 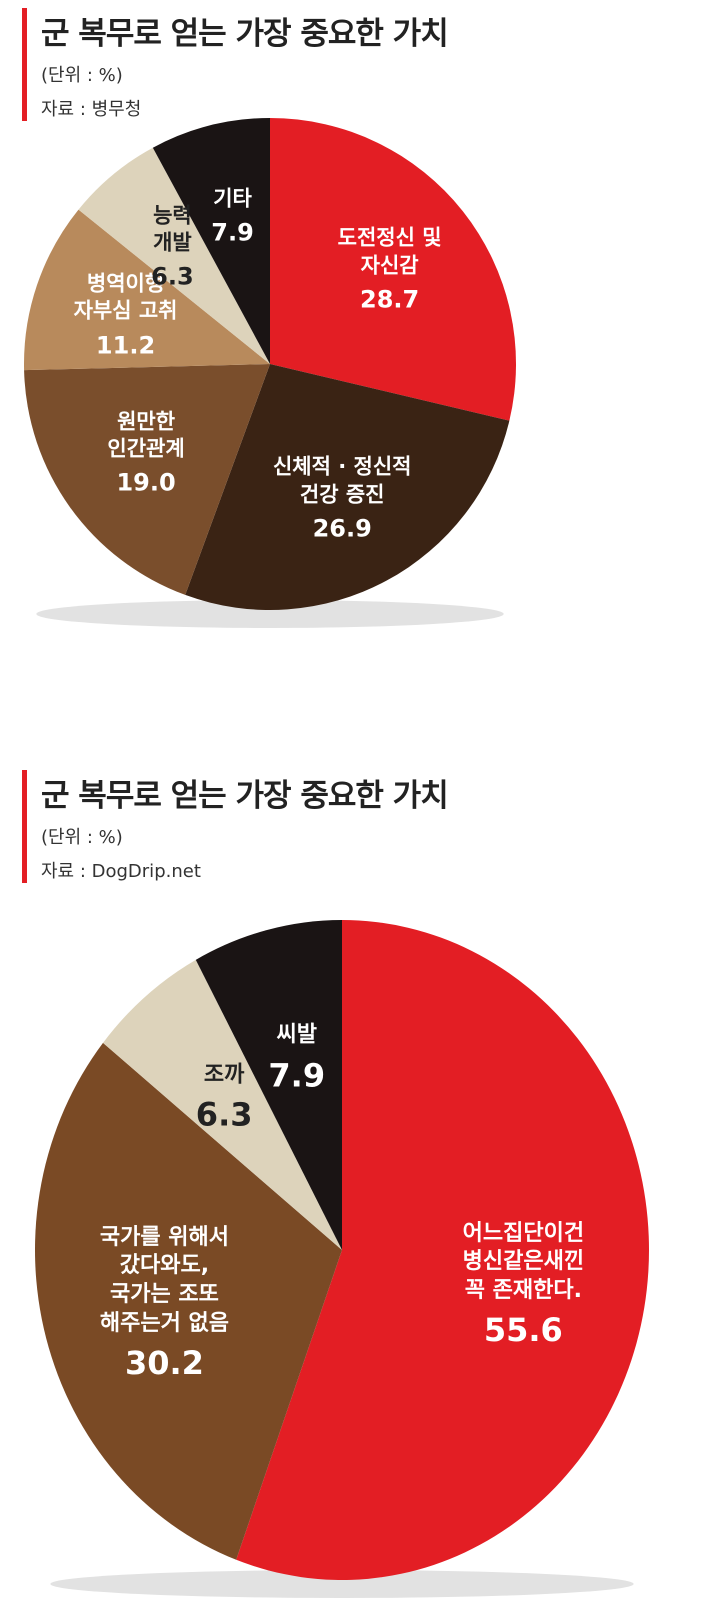 I want to click on slice-name: 씨발, so click(x=296, y=1035).